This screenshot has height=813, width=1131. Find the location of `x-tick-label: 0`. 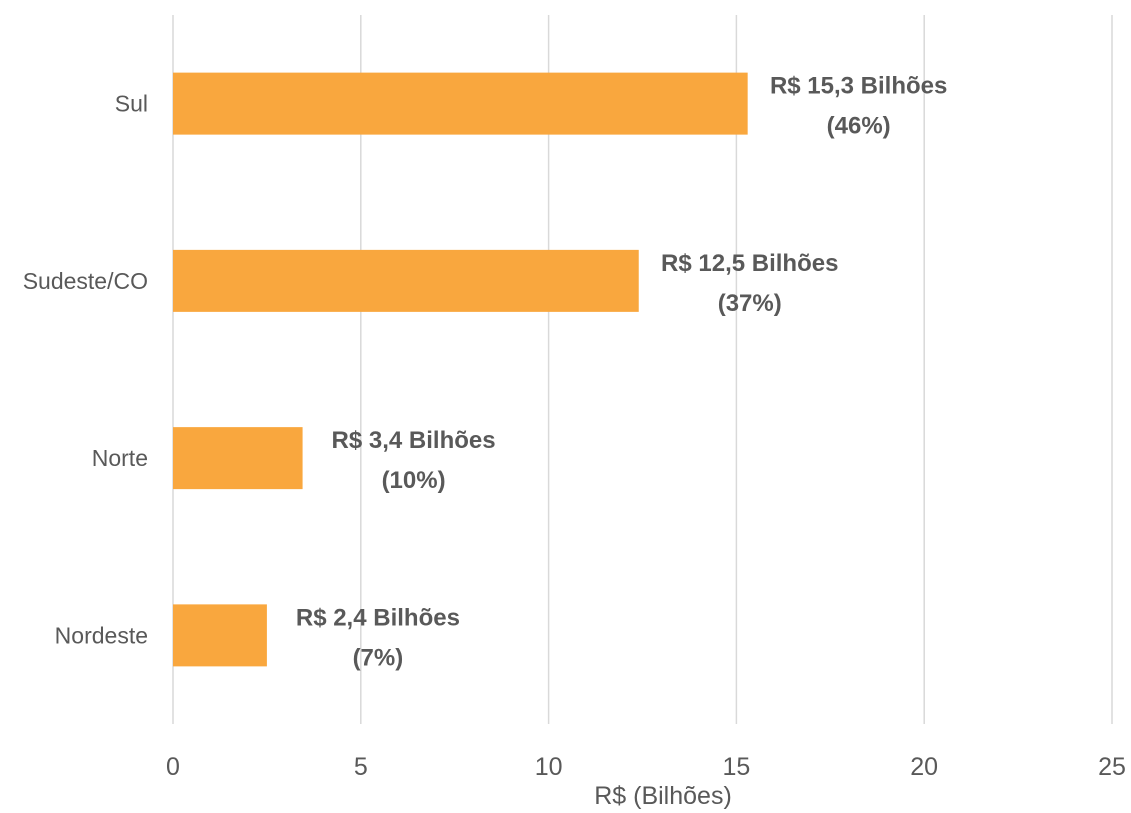

x-tick-label: 0 is located at coordinates (173, 767).